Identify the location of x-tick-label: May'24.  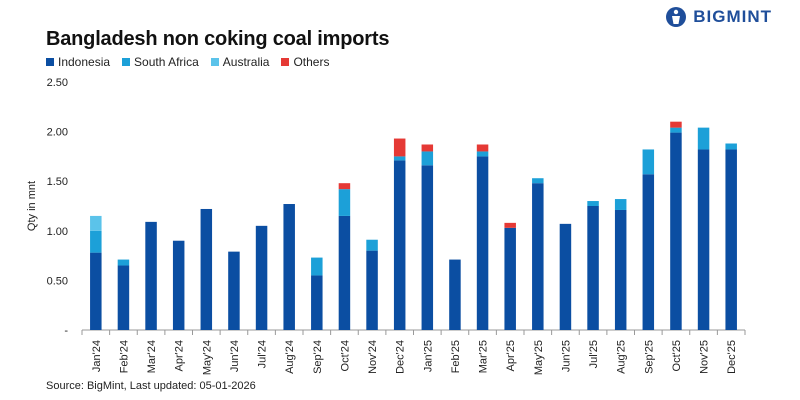
(207, 357).